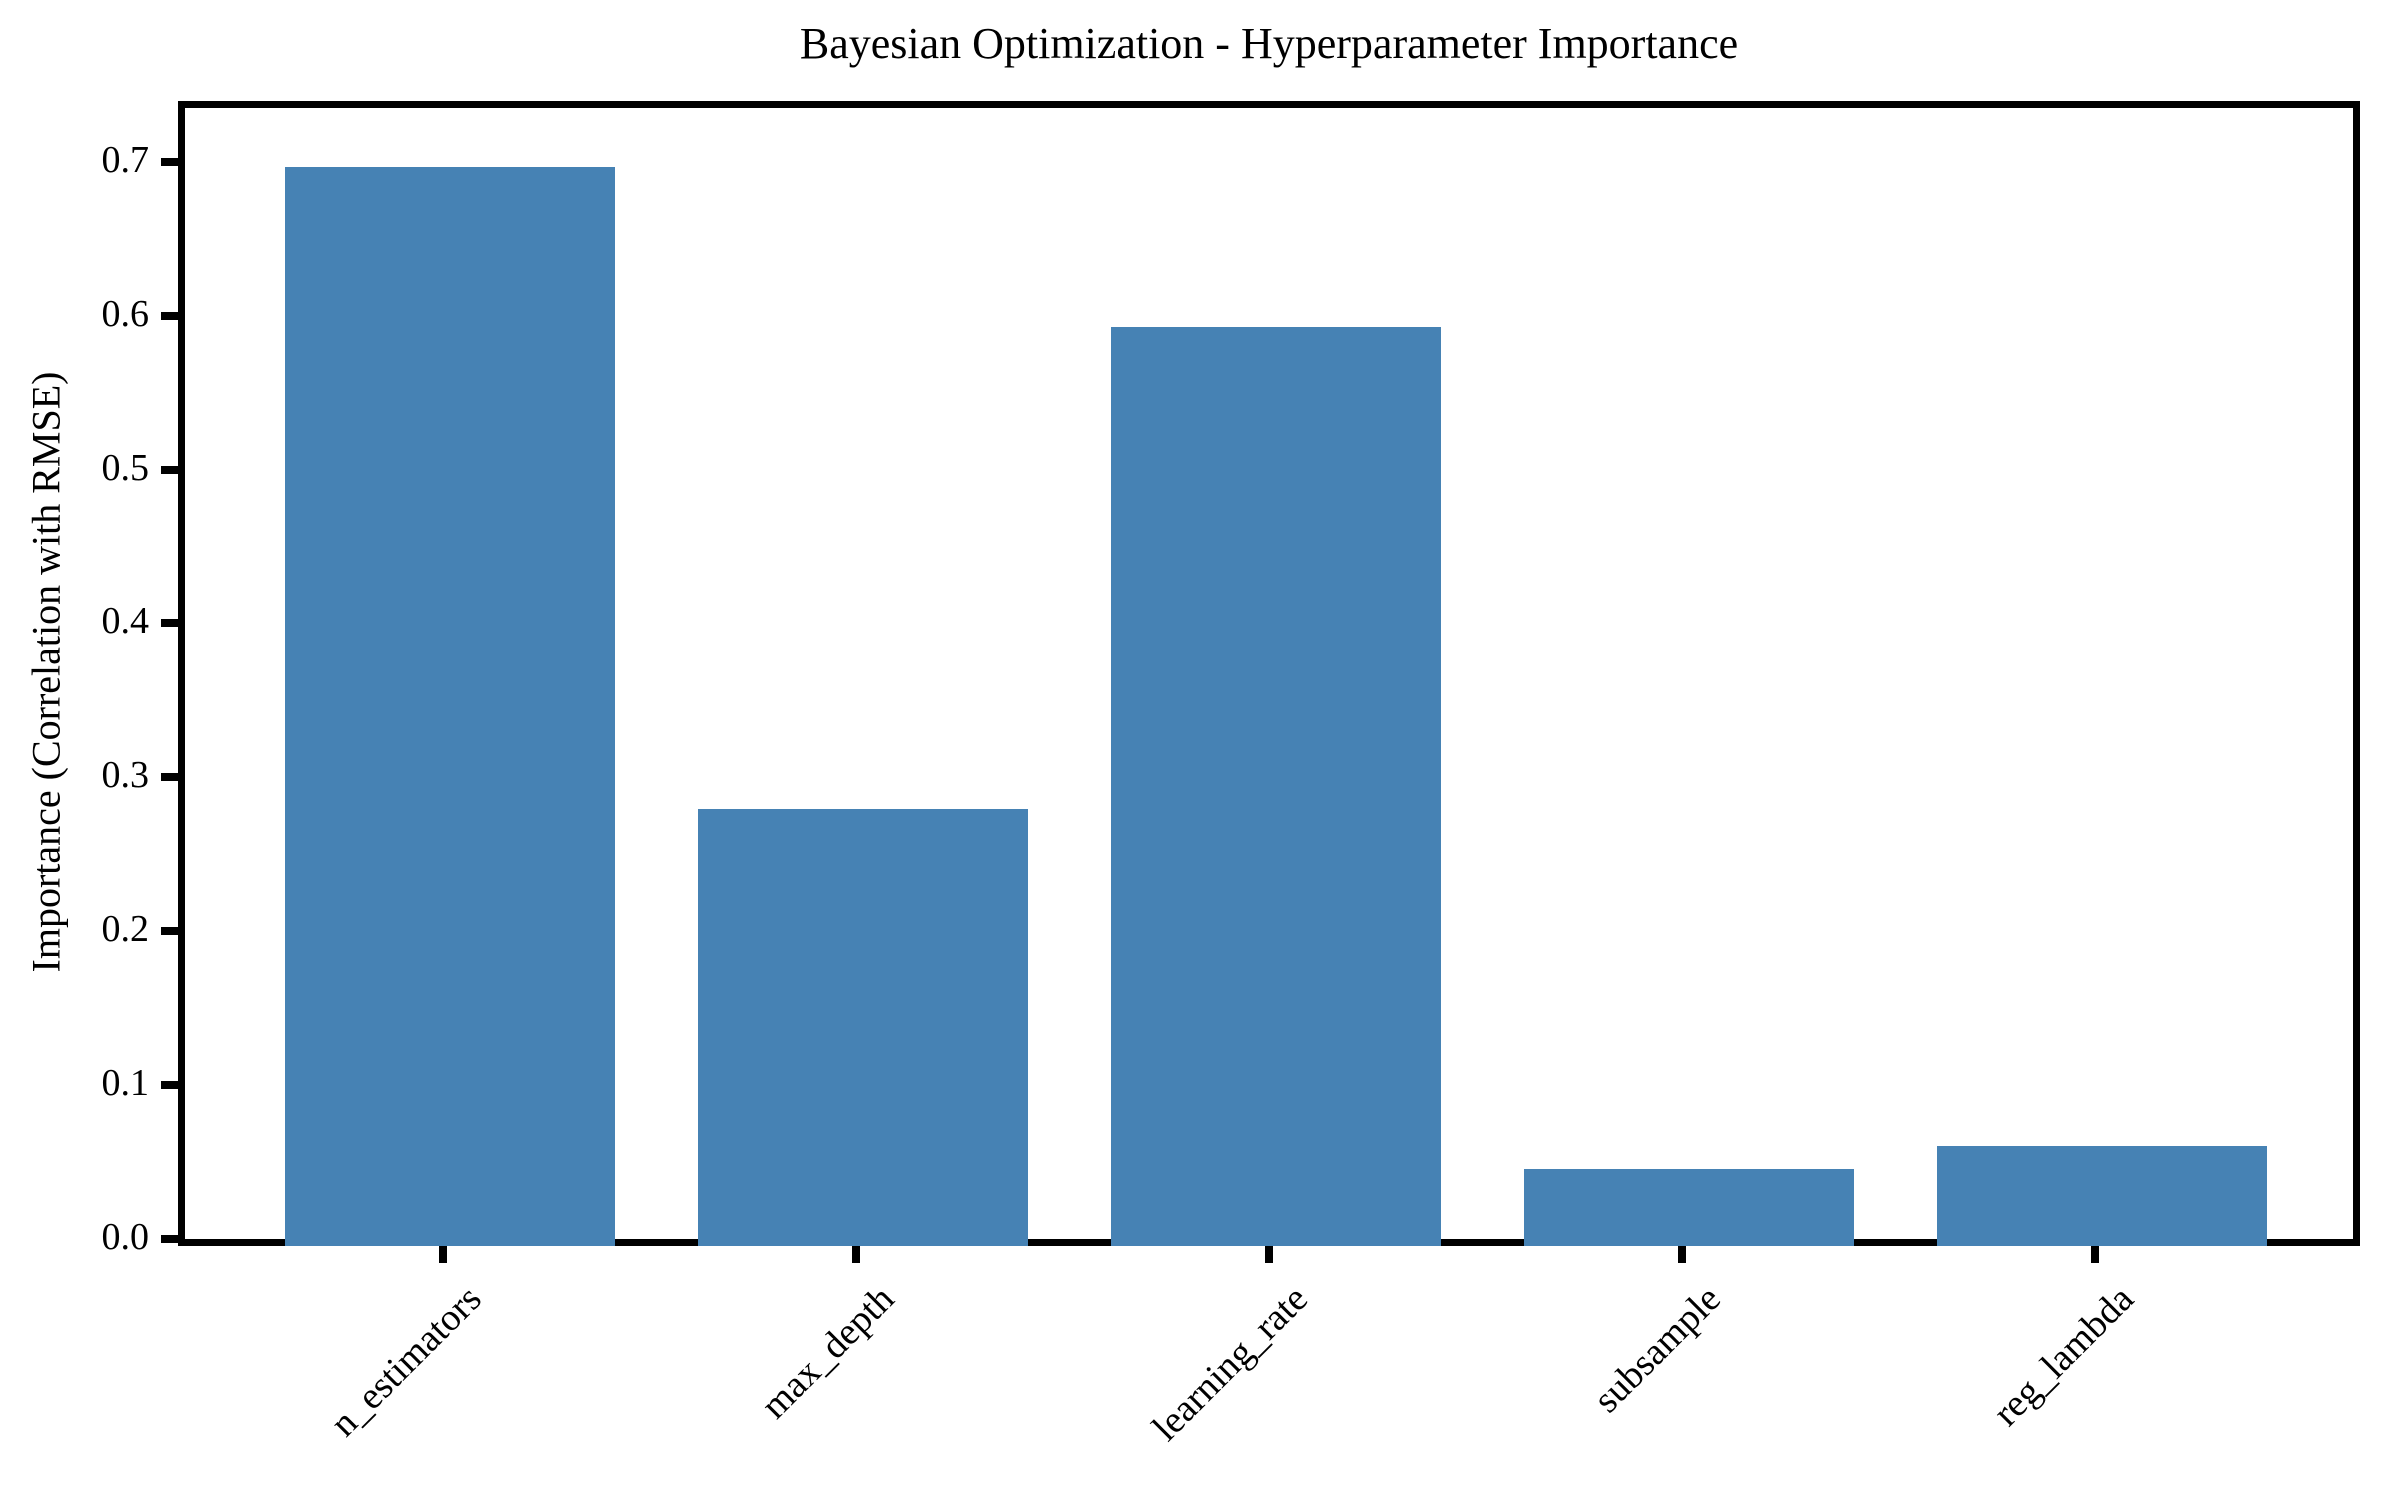 This screenshot has width=2400, height=1500. Describe the element at coordinates (169, 623) in the screenshot. I see `y-tick-mark-0.4` at that location.